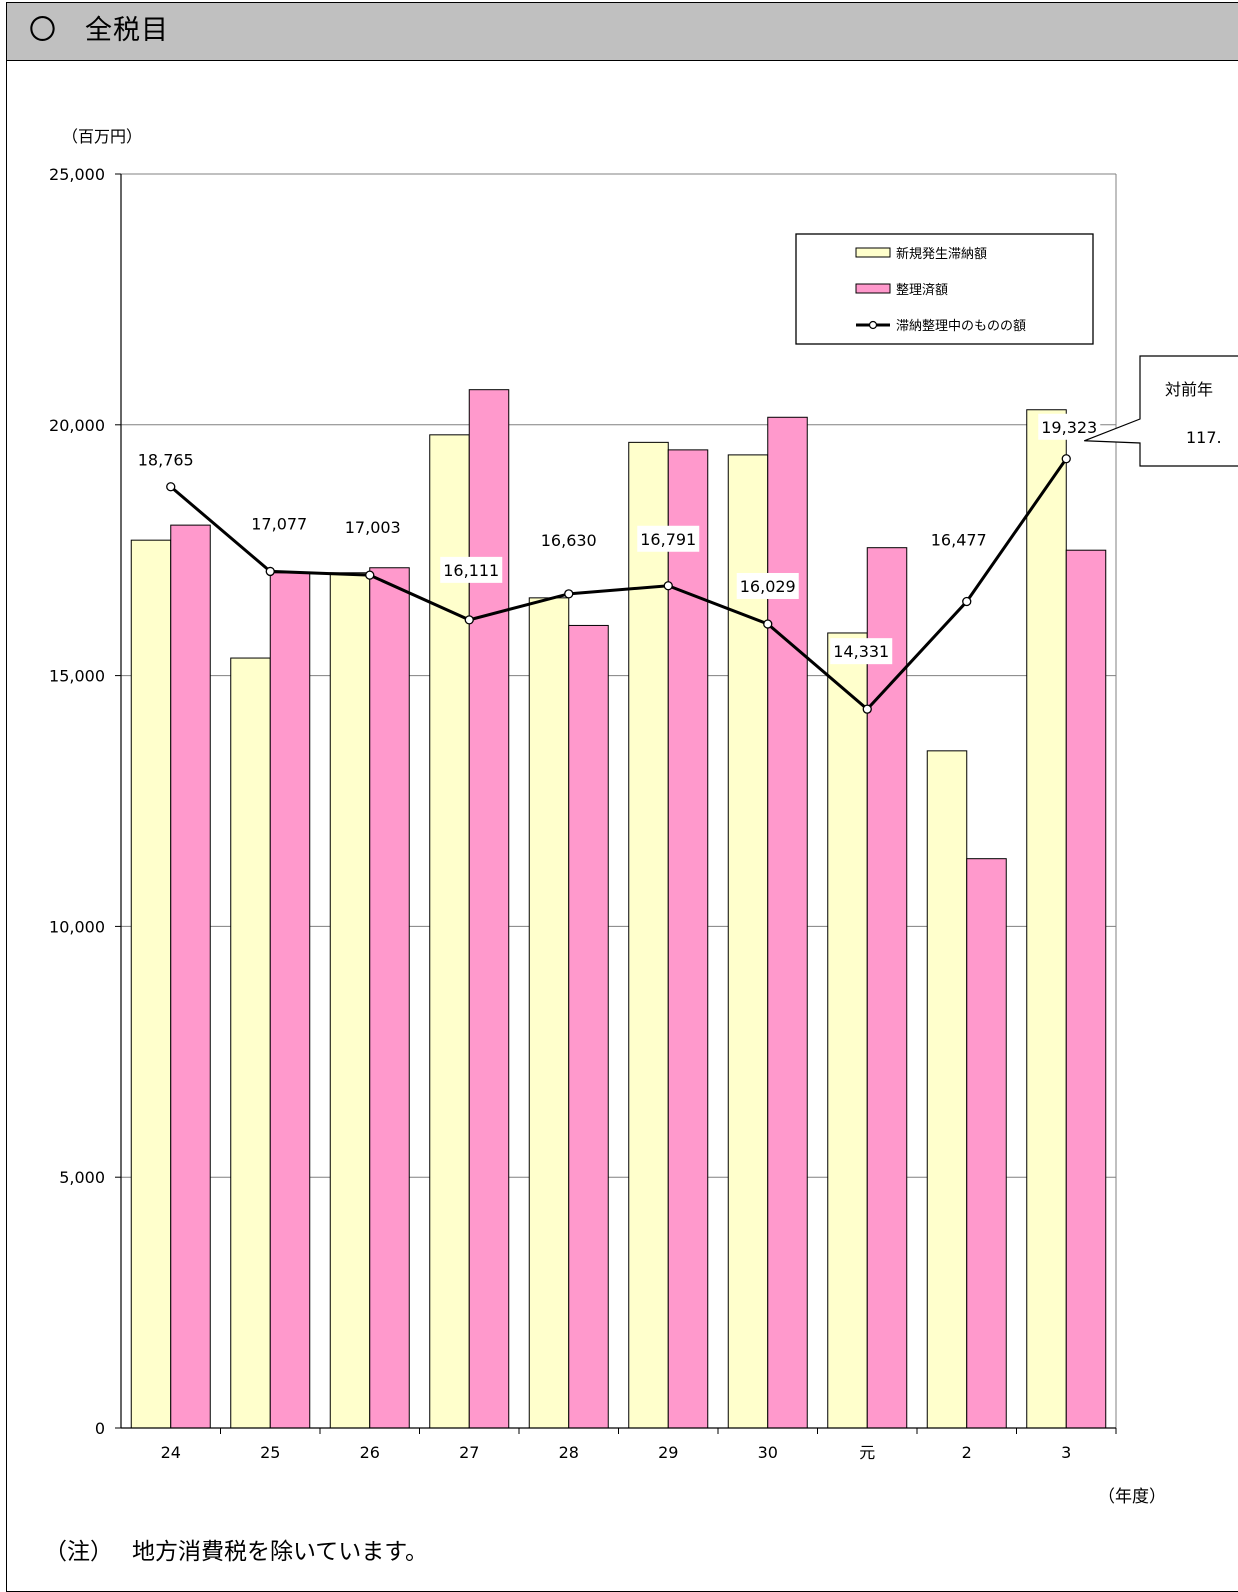 This screenshot has width=1238, height=1592. I want to click on data-label: 16,791, so click(668, 539).